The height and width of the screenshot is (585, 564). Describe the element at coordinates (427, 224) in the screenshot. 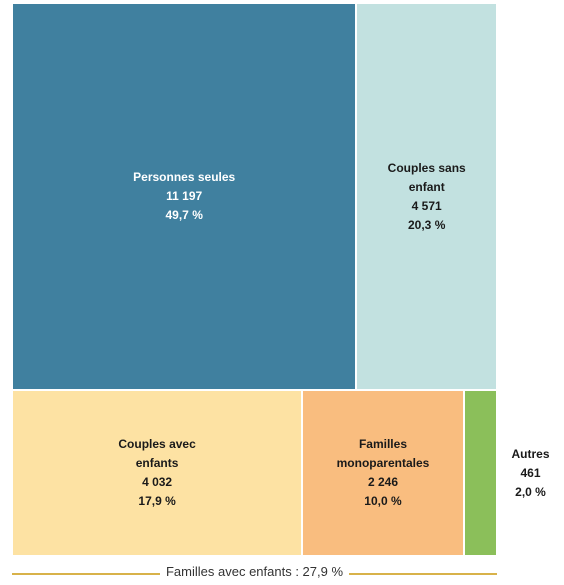

I see `share-label: 20,3 %` at that location.